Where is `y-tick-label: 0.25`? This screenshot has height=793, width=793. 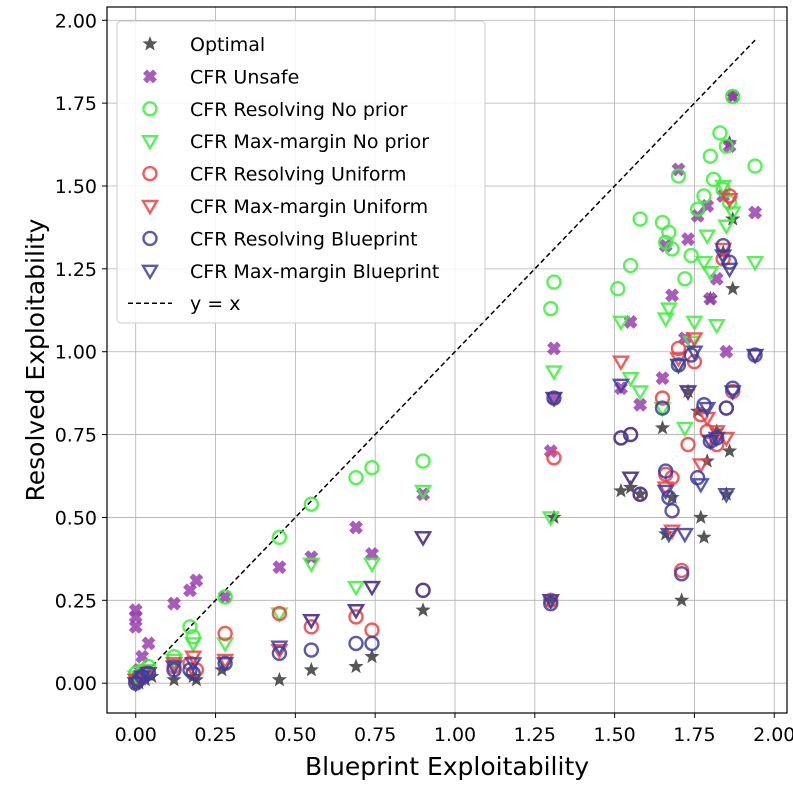
y-tick-label: 0.25 is located at coordinates (76, 601).